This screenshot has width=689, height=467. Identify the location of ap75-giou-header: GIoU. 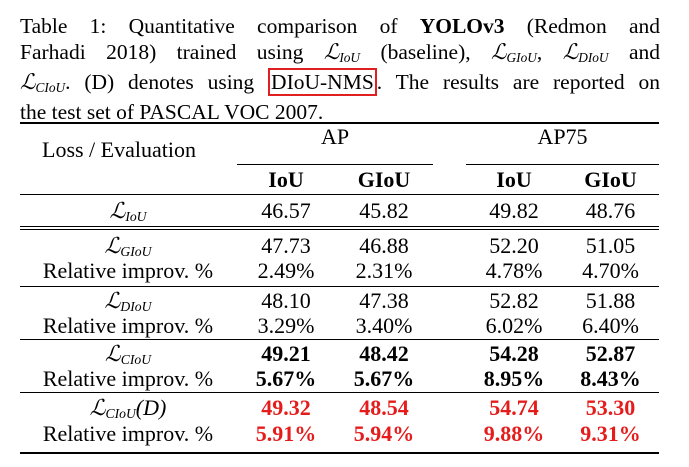
(610, 179).